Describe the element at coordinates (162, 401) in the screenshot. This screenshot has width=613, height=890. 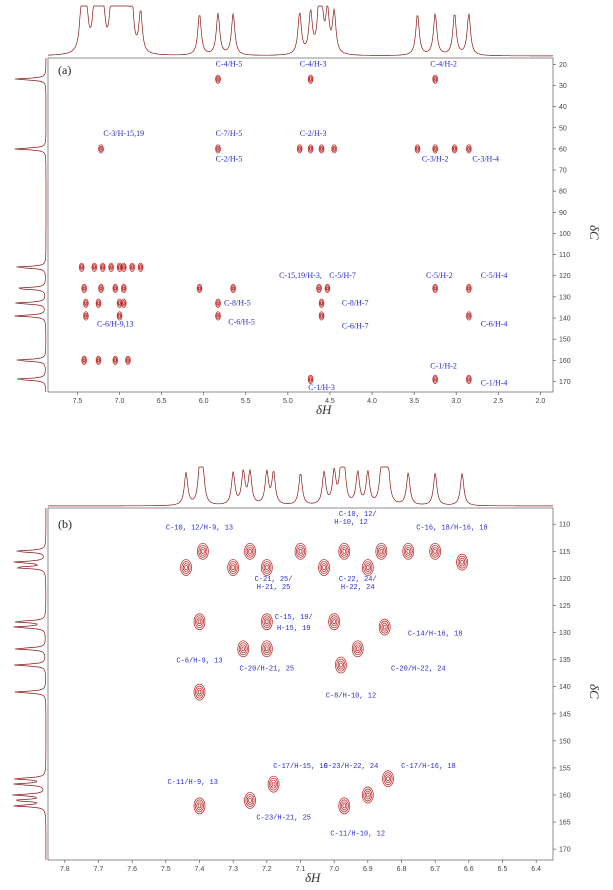
I see `x-tick-label: 6.5` at that location.